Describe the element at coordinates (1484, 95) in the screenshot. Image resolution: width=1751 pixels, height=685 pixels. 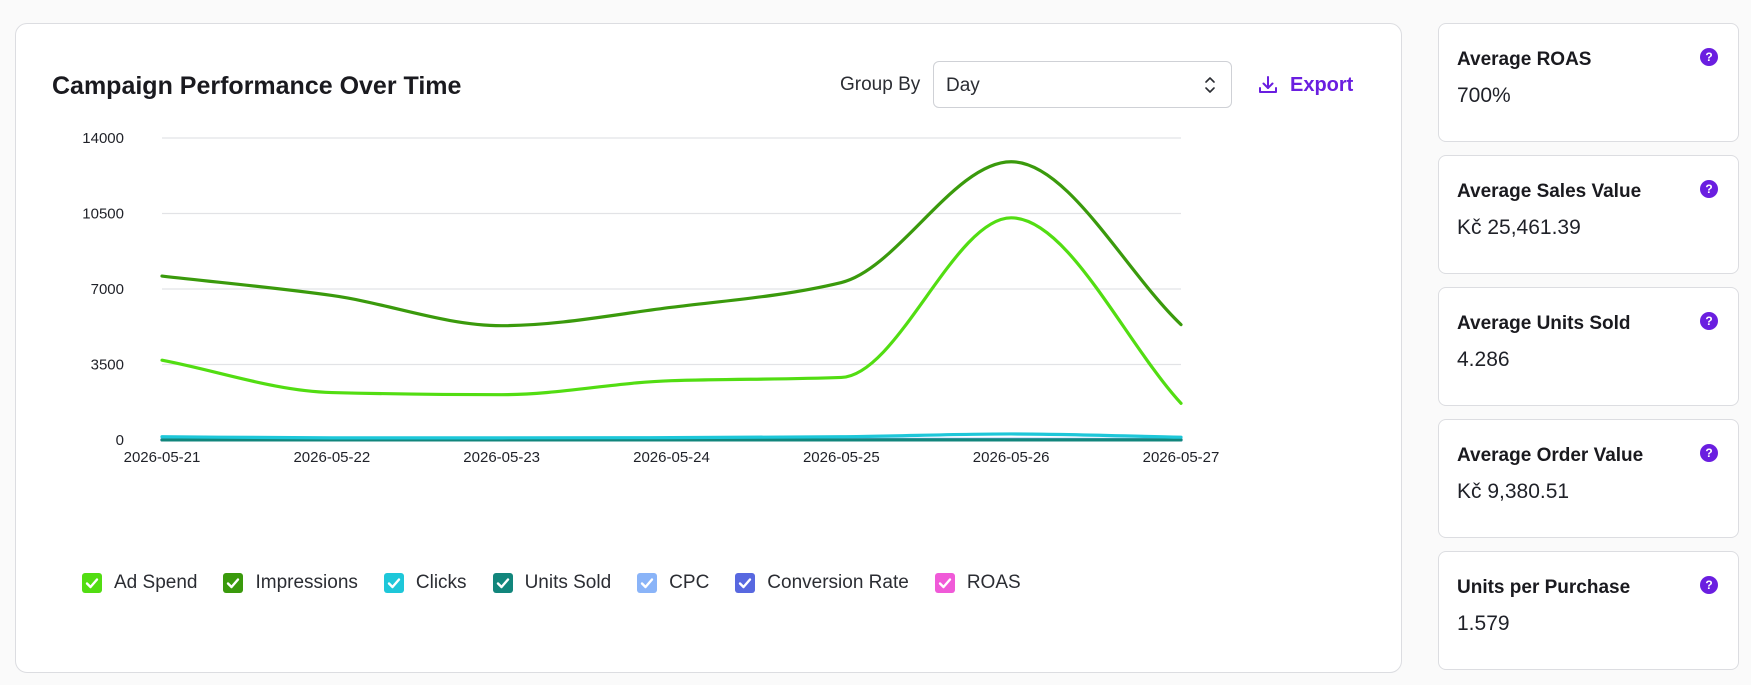
I see `stat-value: 700%` at that location.